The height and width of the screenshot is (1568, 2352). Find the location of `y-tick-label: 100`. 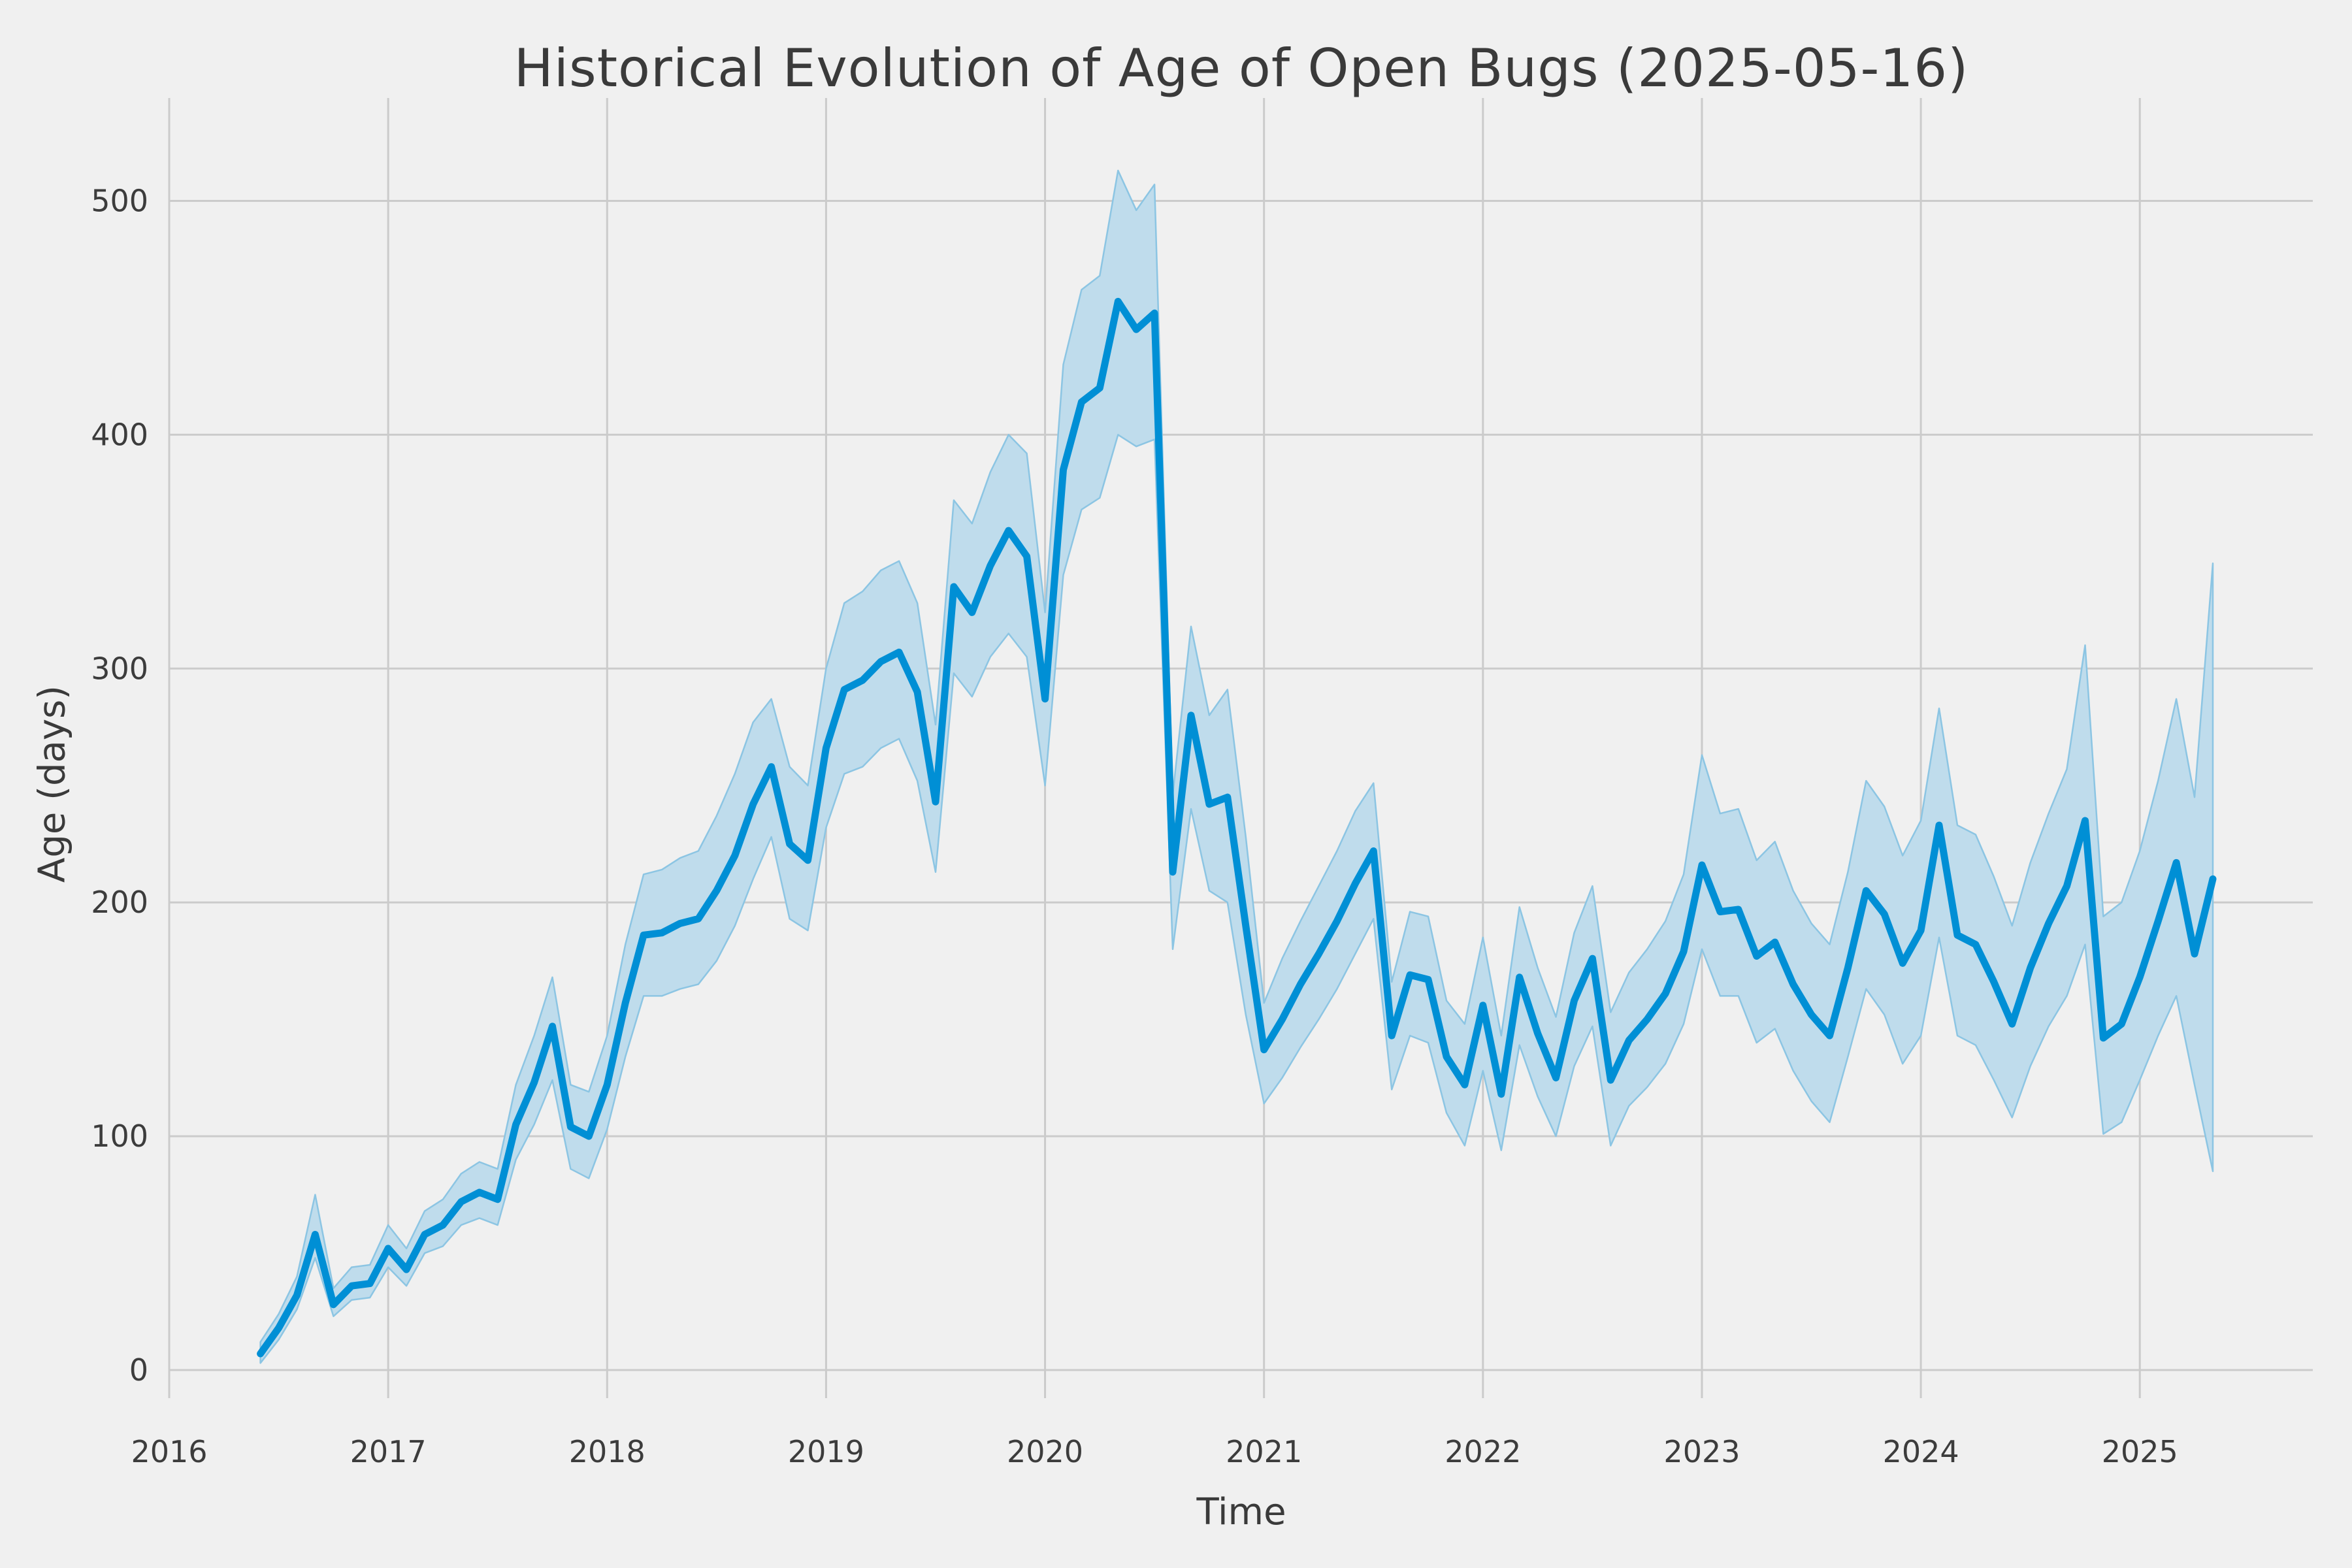

y-tick-label: 100 is located at coordinates (119, 1136).